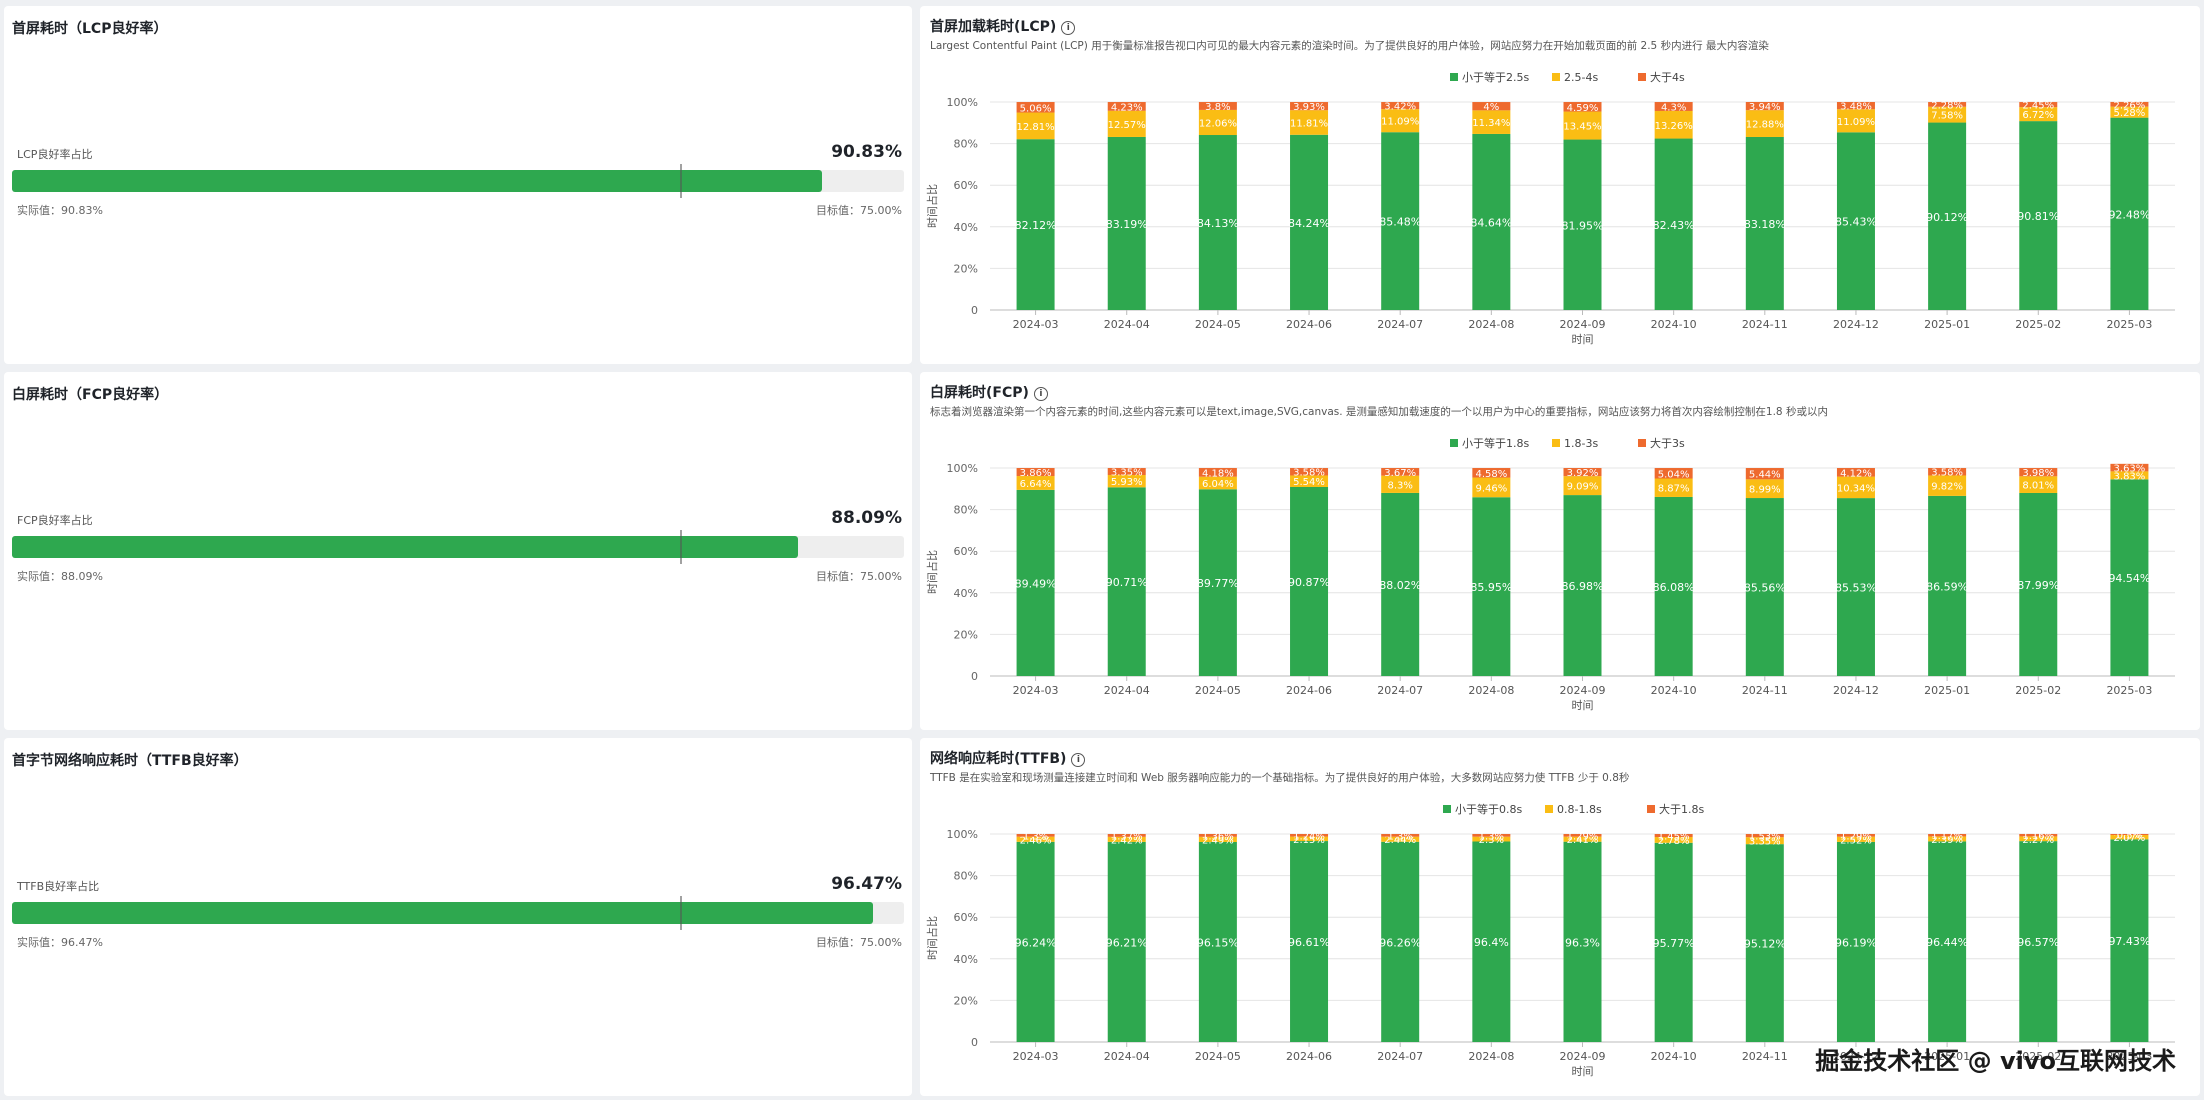  I want to click on data-label: 1.24%, so click(1309, 836).